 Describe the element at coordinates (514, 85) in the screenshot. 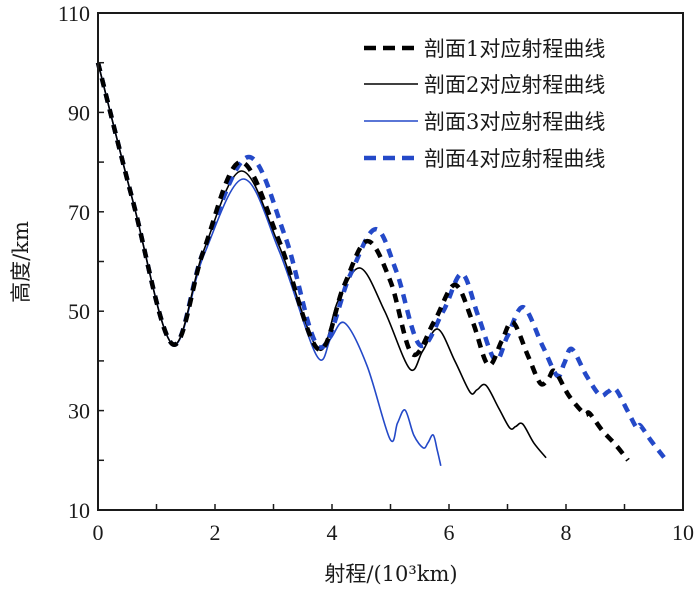

I see `legend-label: 剖面2对应射程曲线` at that location.